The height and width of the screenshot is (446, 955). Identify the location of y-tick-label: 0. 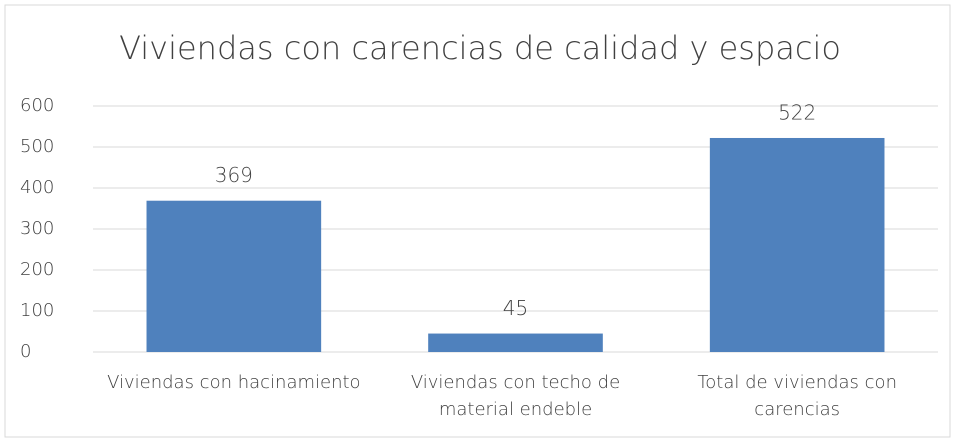
(25, 351).